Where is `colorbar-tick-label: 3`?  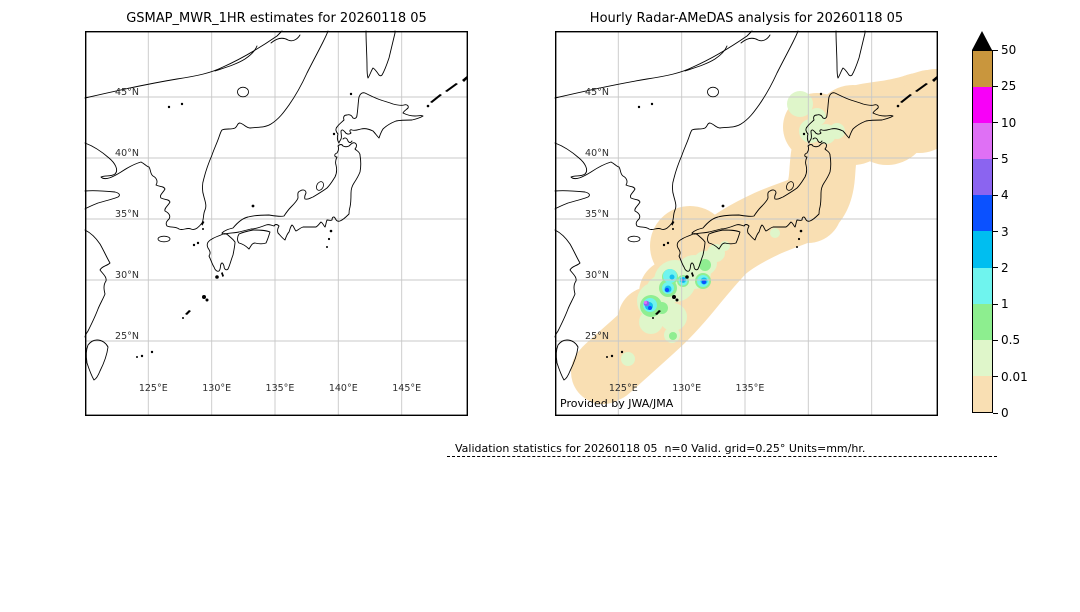 colorbar-tick-label: 3 is located at coordinates (1005, 231).